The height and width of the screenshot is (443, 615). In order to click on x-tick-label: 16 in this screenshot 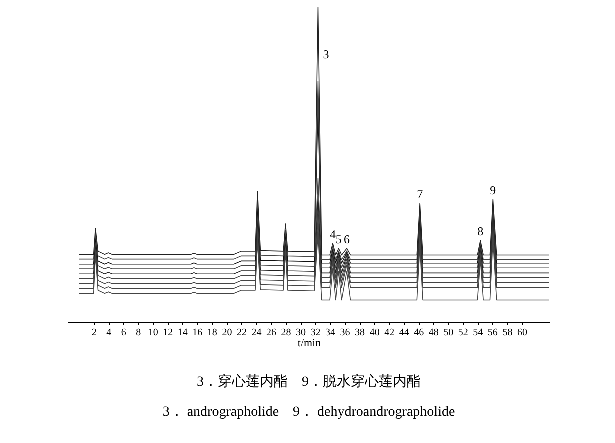, I will do `click(197, 333)`.